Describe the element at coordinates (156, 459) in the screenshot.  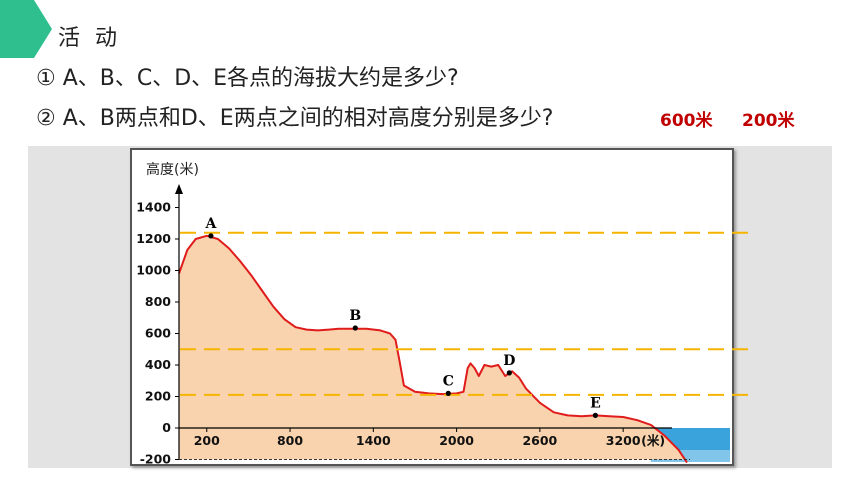
I see `y-tick-label: -200` at that location.